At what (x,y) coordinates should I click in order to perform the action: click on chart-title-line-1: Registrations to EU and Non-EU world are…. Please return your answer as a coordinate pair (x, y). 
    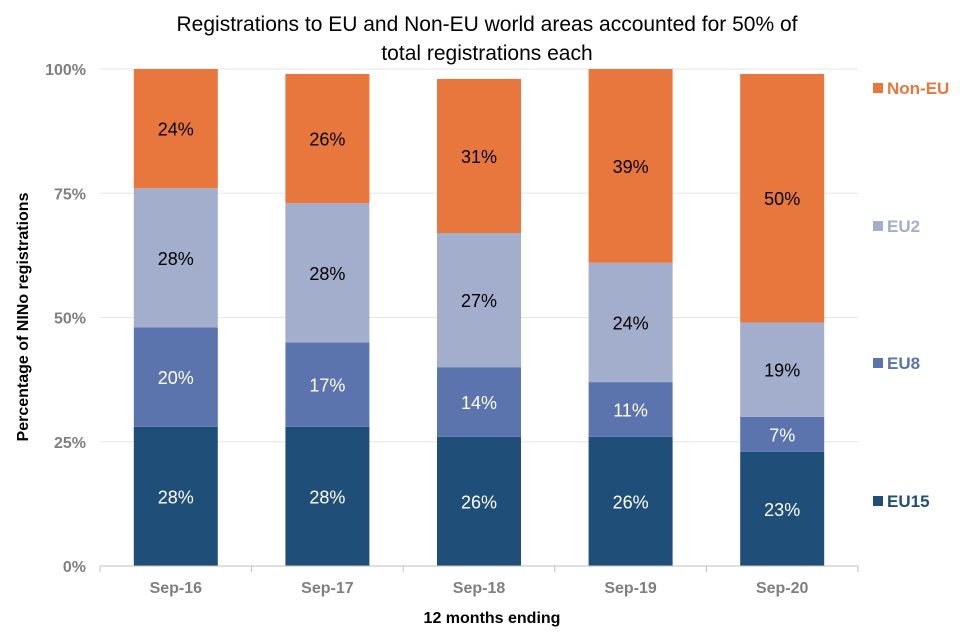
    Looking at the image, I should click on (487, 24).